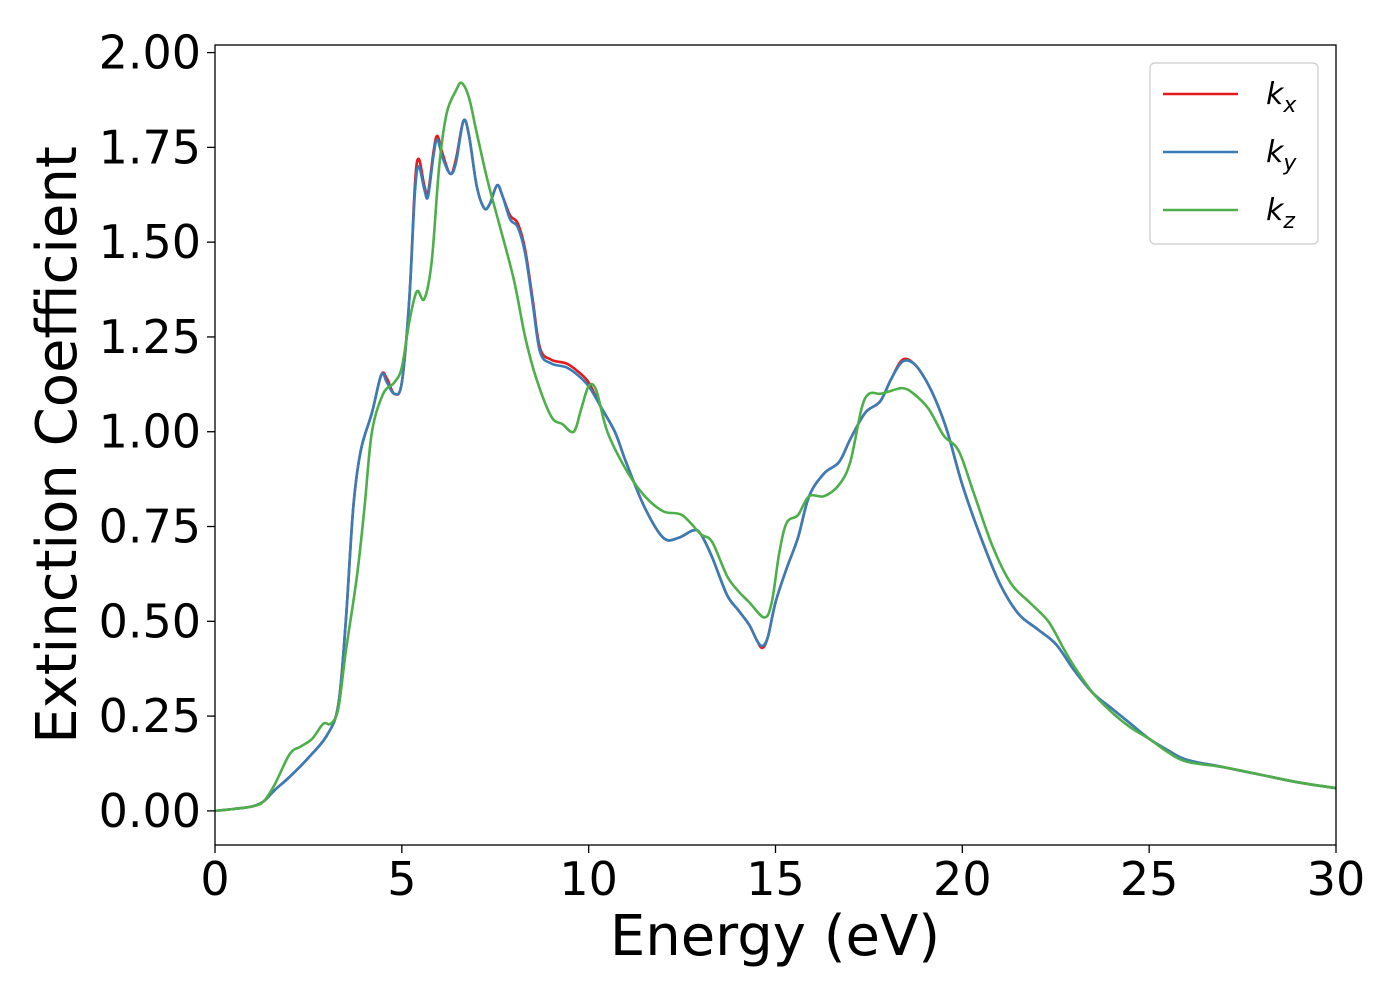 This screenshot has width=1400, height=1004. I want to click on x-tick-label: 0, so click(214, 879).